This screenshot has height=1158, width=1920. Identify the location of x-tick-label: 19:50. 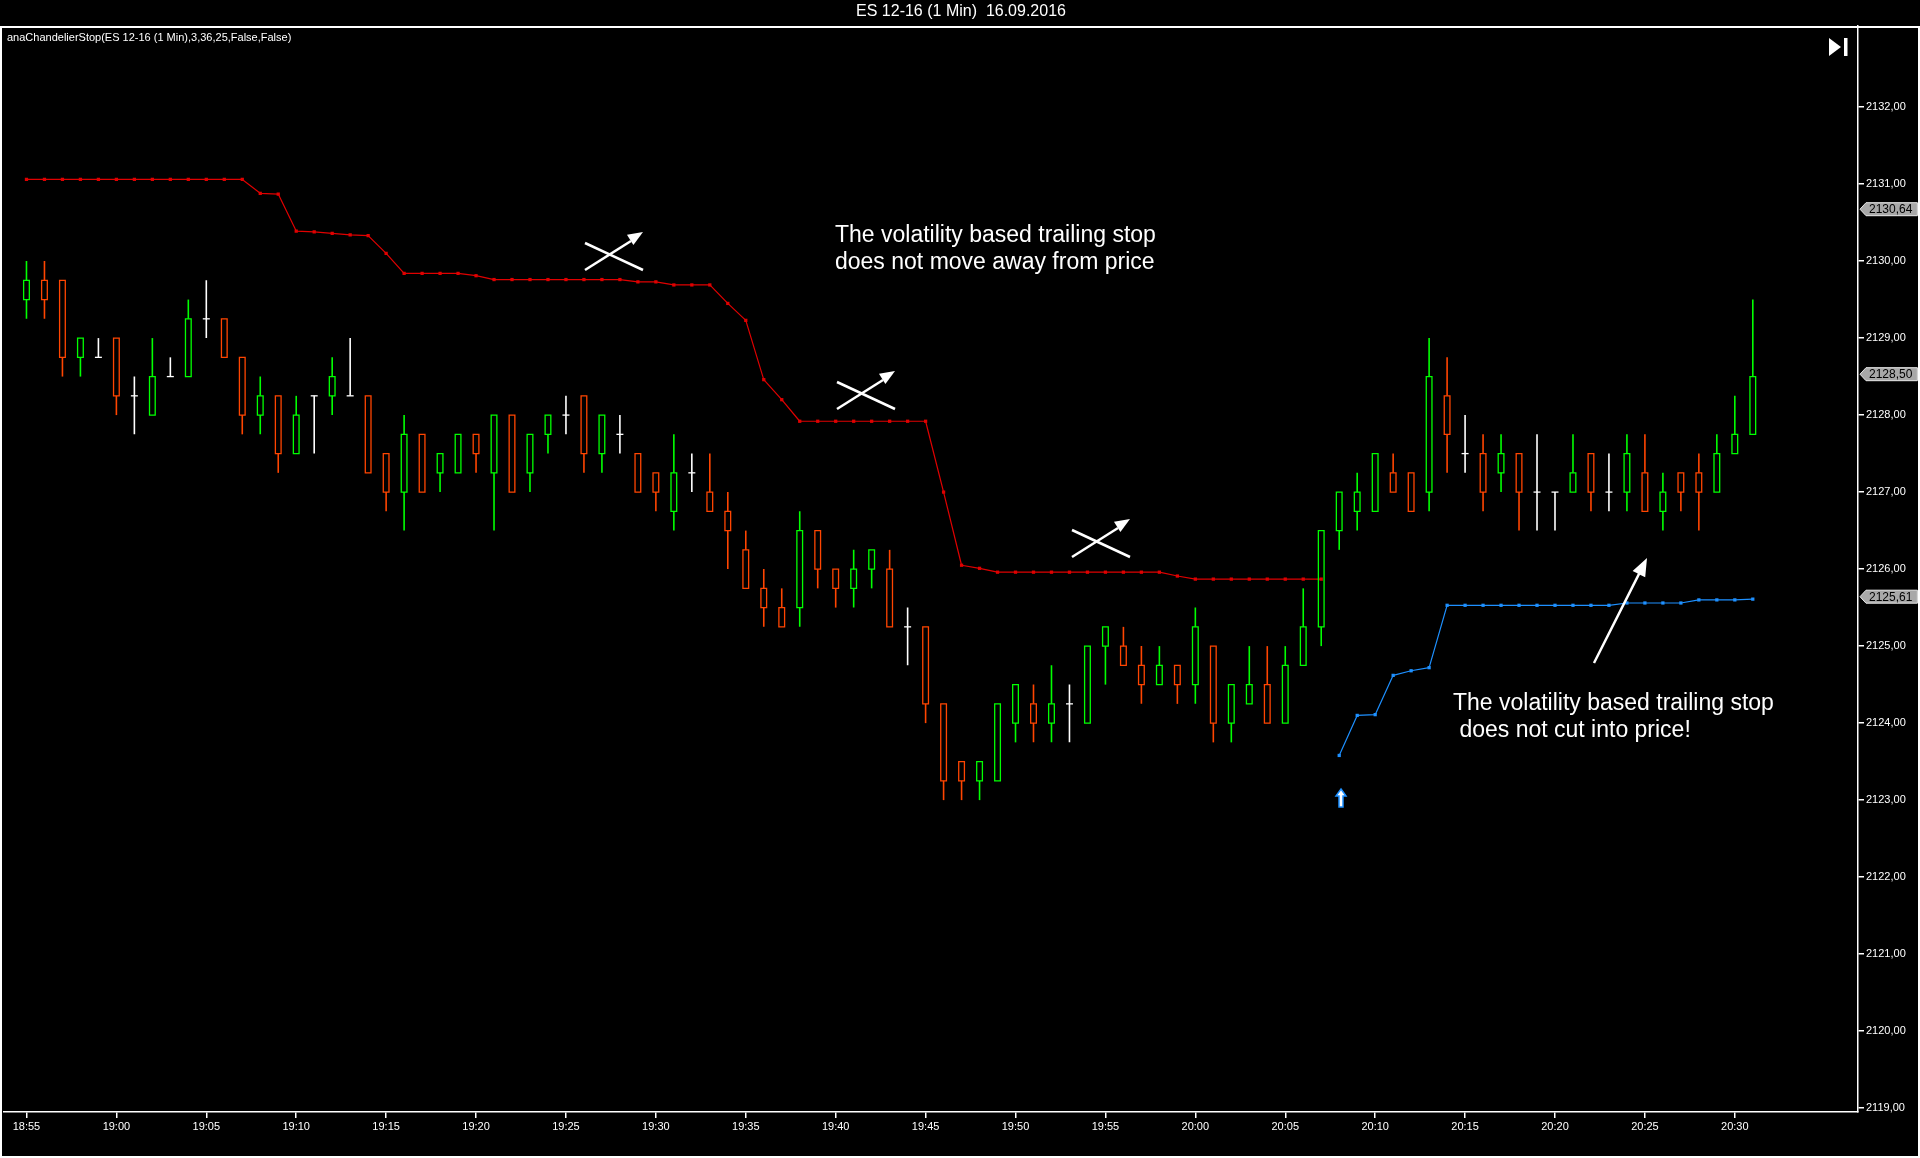
(1015, 1125).